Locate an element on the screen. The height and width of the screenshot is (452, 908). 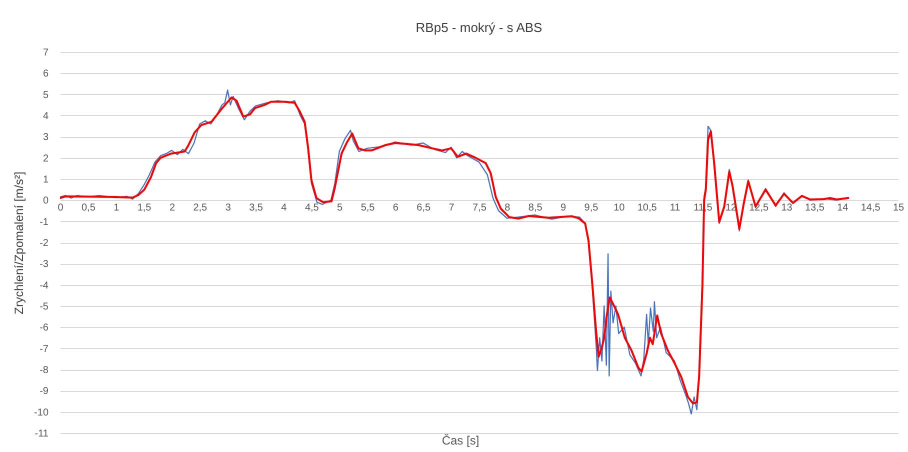
y-tick-label: -5 is located at coordinates (44, 307).